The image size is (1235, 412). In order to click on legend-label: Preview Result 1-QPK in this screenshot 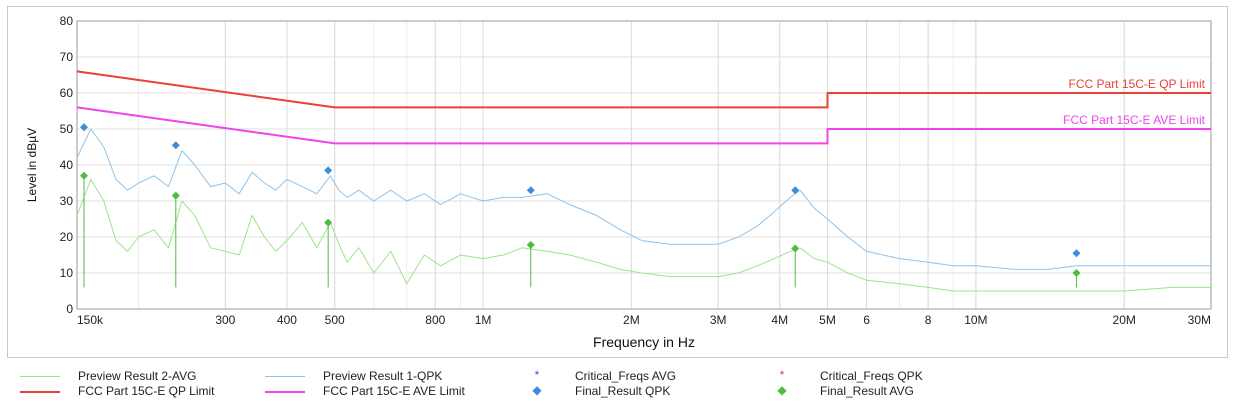, I will do `click(383, 375)`.